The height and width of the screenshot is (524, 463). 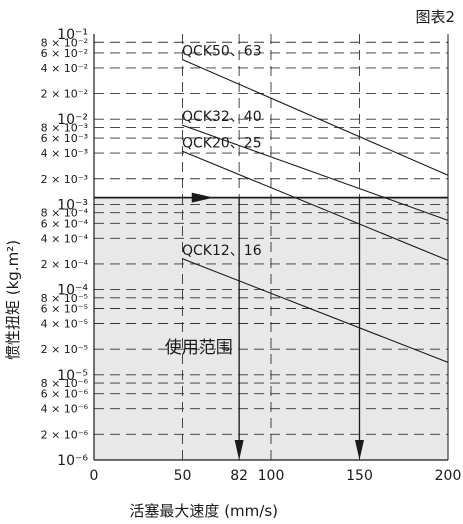 What do you see at coordinates (64, 94) in the screenshot?
I see `y-tick-label: 2 × 10⁻²` at bounding box center [64, 94].